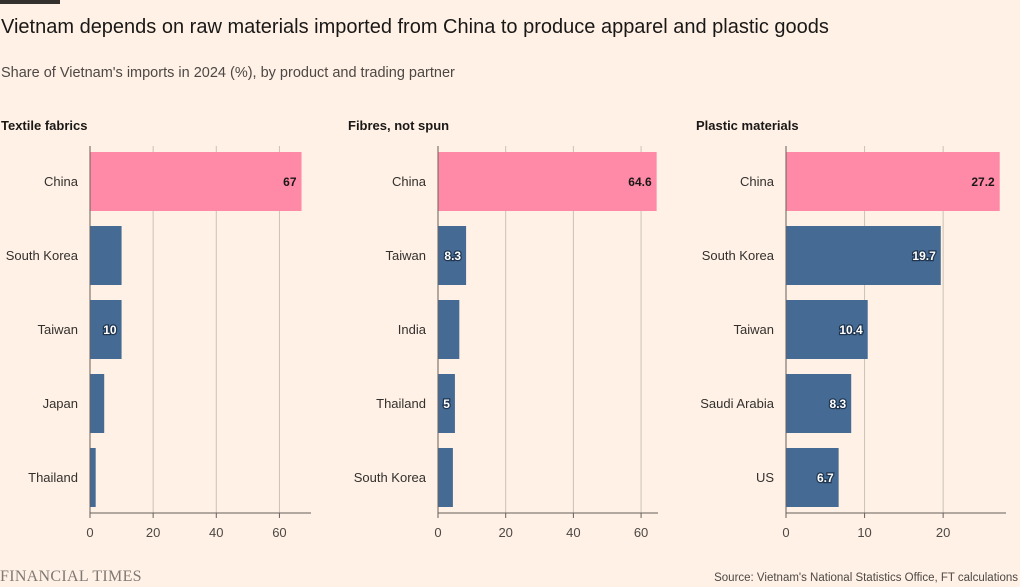 This screenshot has width=1020, height=587. I want to click on data-label: 19.7, so click(924, 256).